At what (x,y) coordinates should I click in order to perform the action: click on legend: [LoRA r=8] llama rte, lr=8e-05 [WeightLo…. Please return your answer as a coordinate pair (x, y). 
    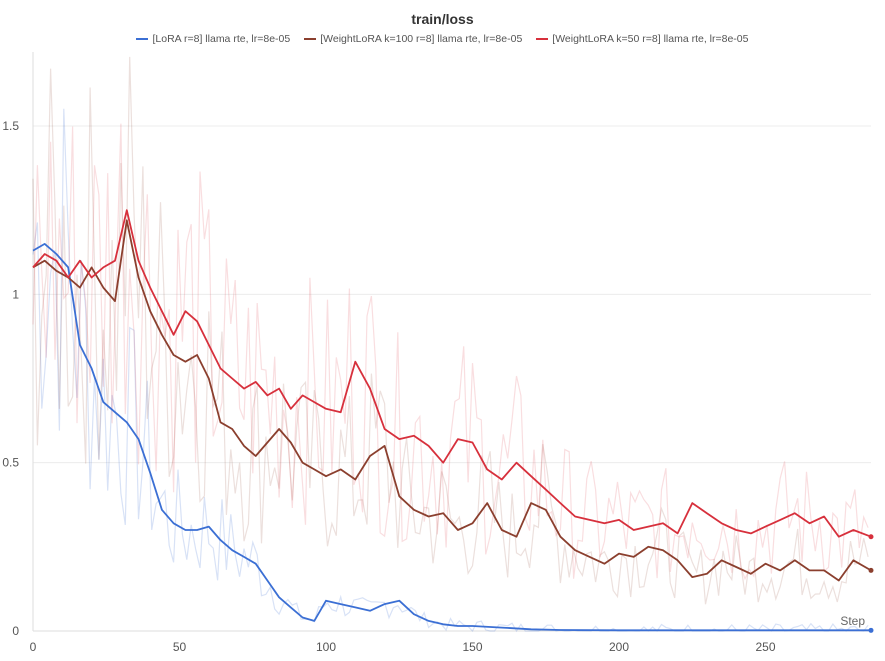
    Looking at the image, I should click on (442, 39).